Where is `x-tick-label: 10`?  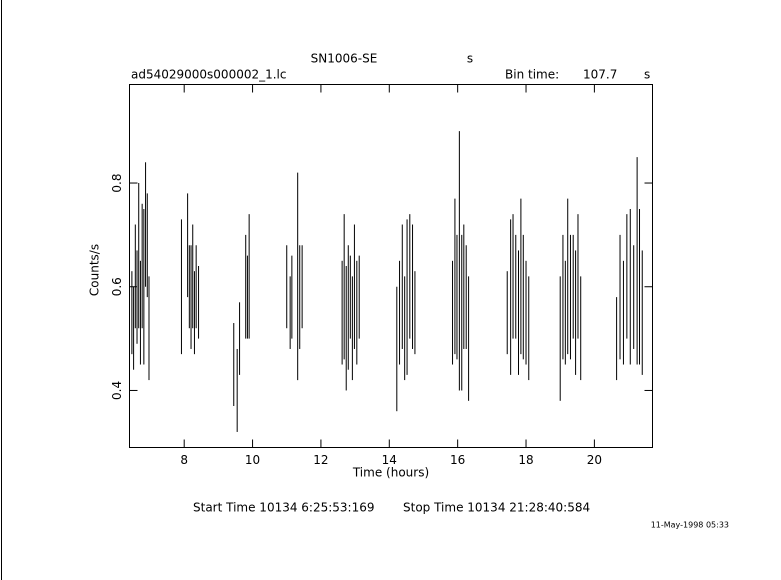
x-tick-label: 10 is located at coordinates (252, 460).